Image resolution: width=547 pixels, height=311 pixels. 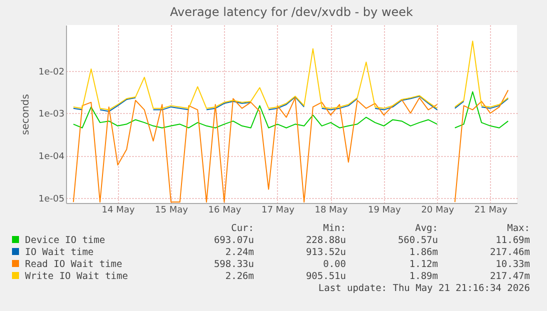 What do you see at coordinates (423, 289) in the screenshot?
I see `text: Last update: Thu May 21 21:16:34 2026` at bounding box center [423, 289].